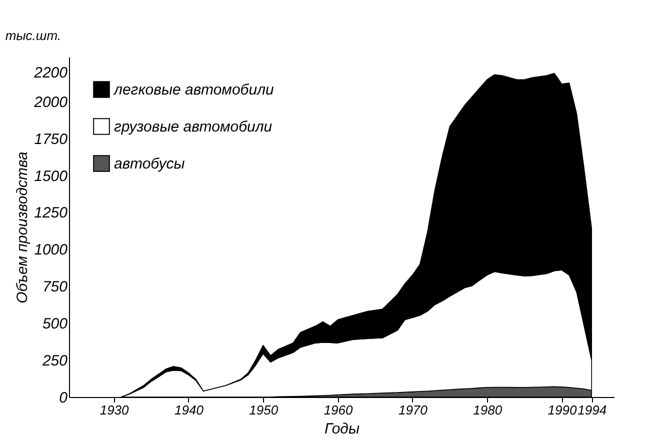 Image resolution: width=663 pixels, height=440 pixels. What do you see at coordinates (592, 410) in the screenshot?
I see `x-tick-label: 1994` at bounding box center [592, 410].